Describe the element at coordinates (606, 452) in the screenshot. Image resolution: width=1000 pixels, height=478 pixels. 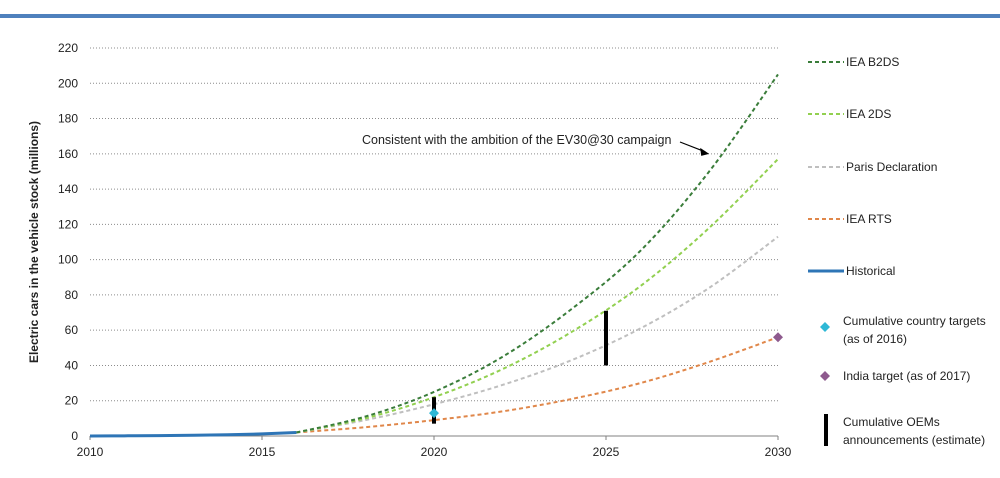
I see `x-tick-label: 2025` at that location.